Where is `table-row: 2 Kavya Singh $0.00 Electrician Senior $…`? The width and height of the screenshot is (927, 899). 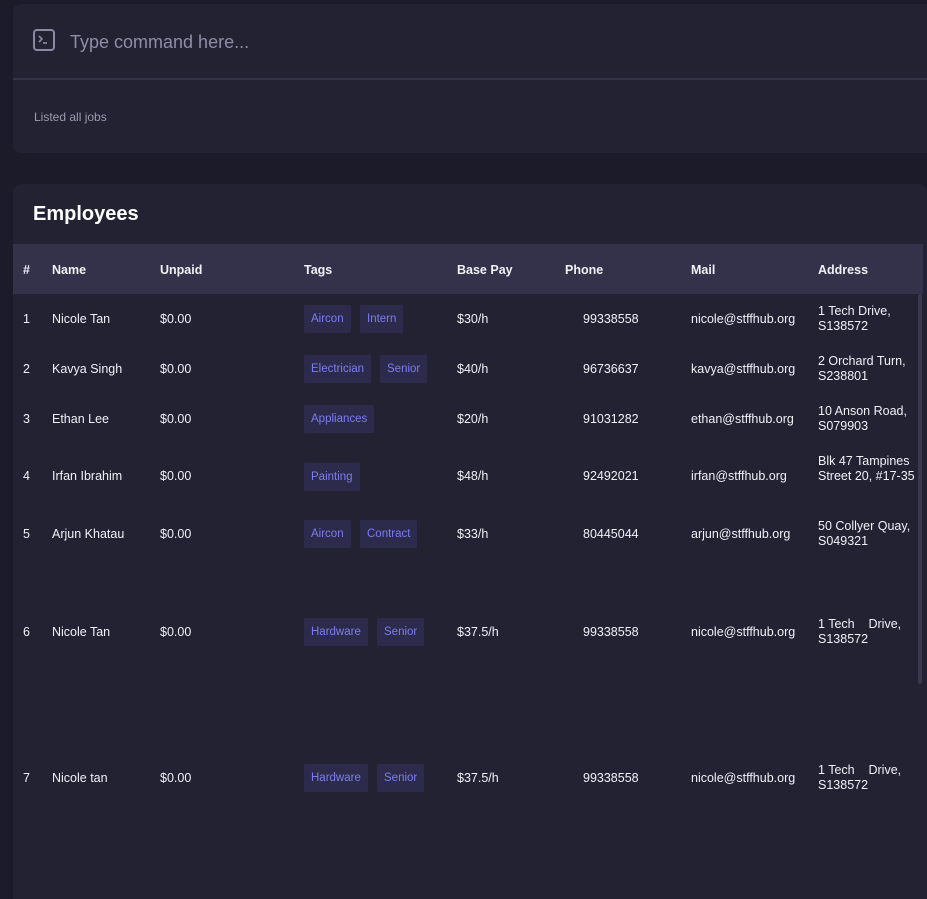
table-row: 2 Kavya Singh $0.00 Electrician Senior $… is located at coordinates (465, 369).